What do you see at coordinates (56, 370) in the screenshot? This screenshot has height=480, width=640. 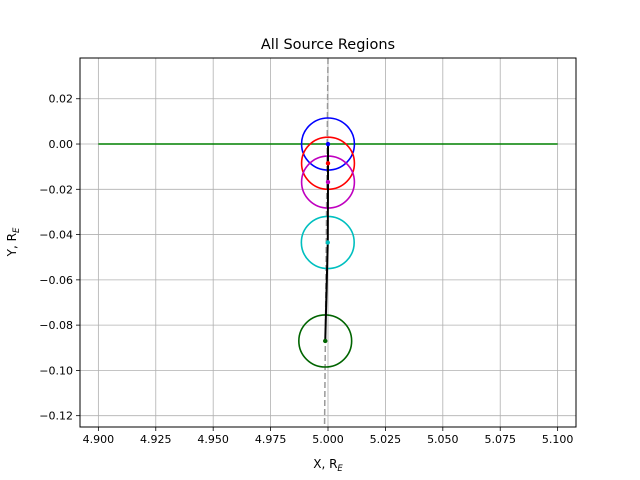 I see `y-tick-label: −0.10` at bounding box center [56, 370].